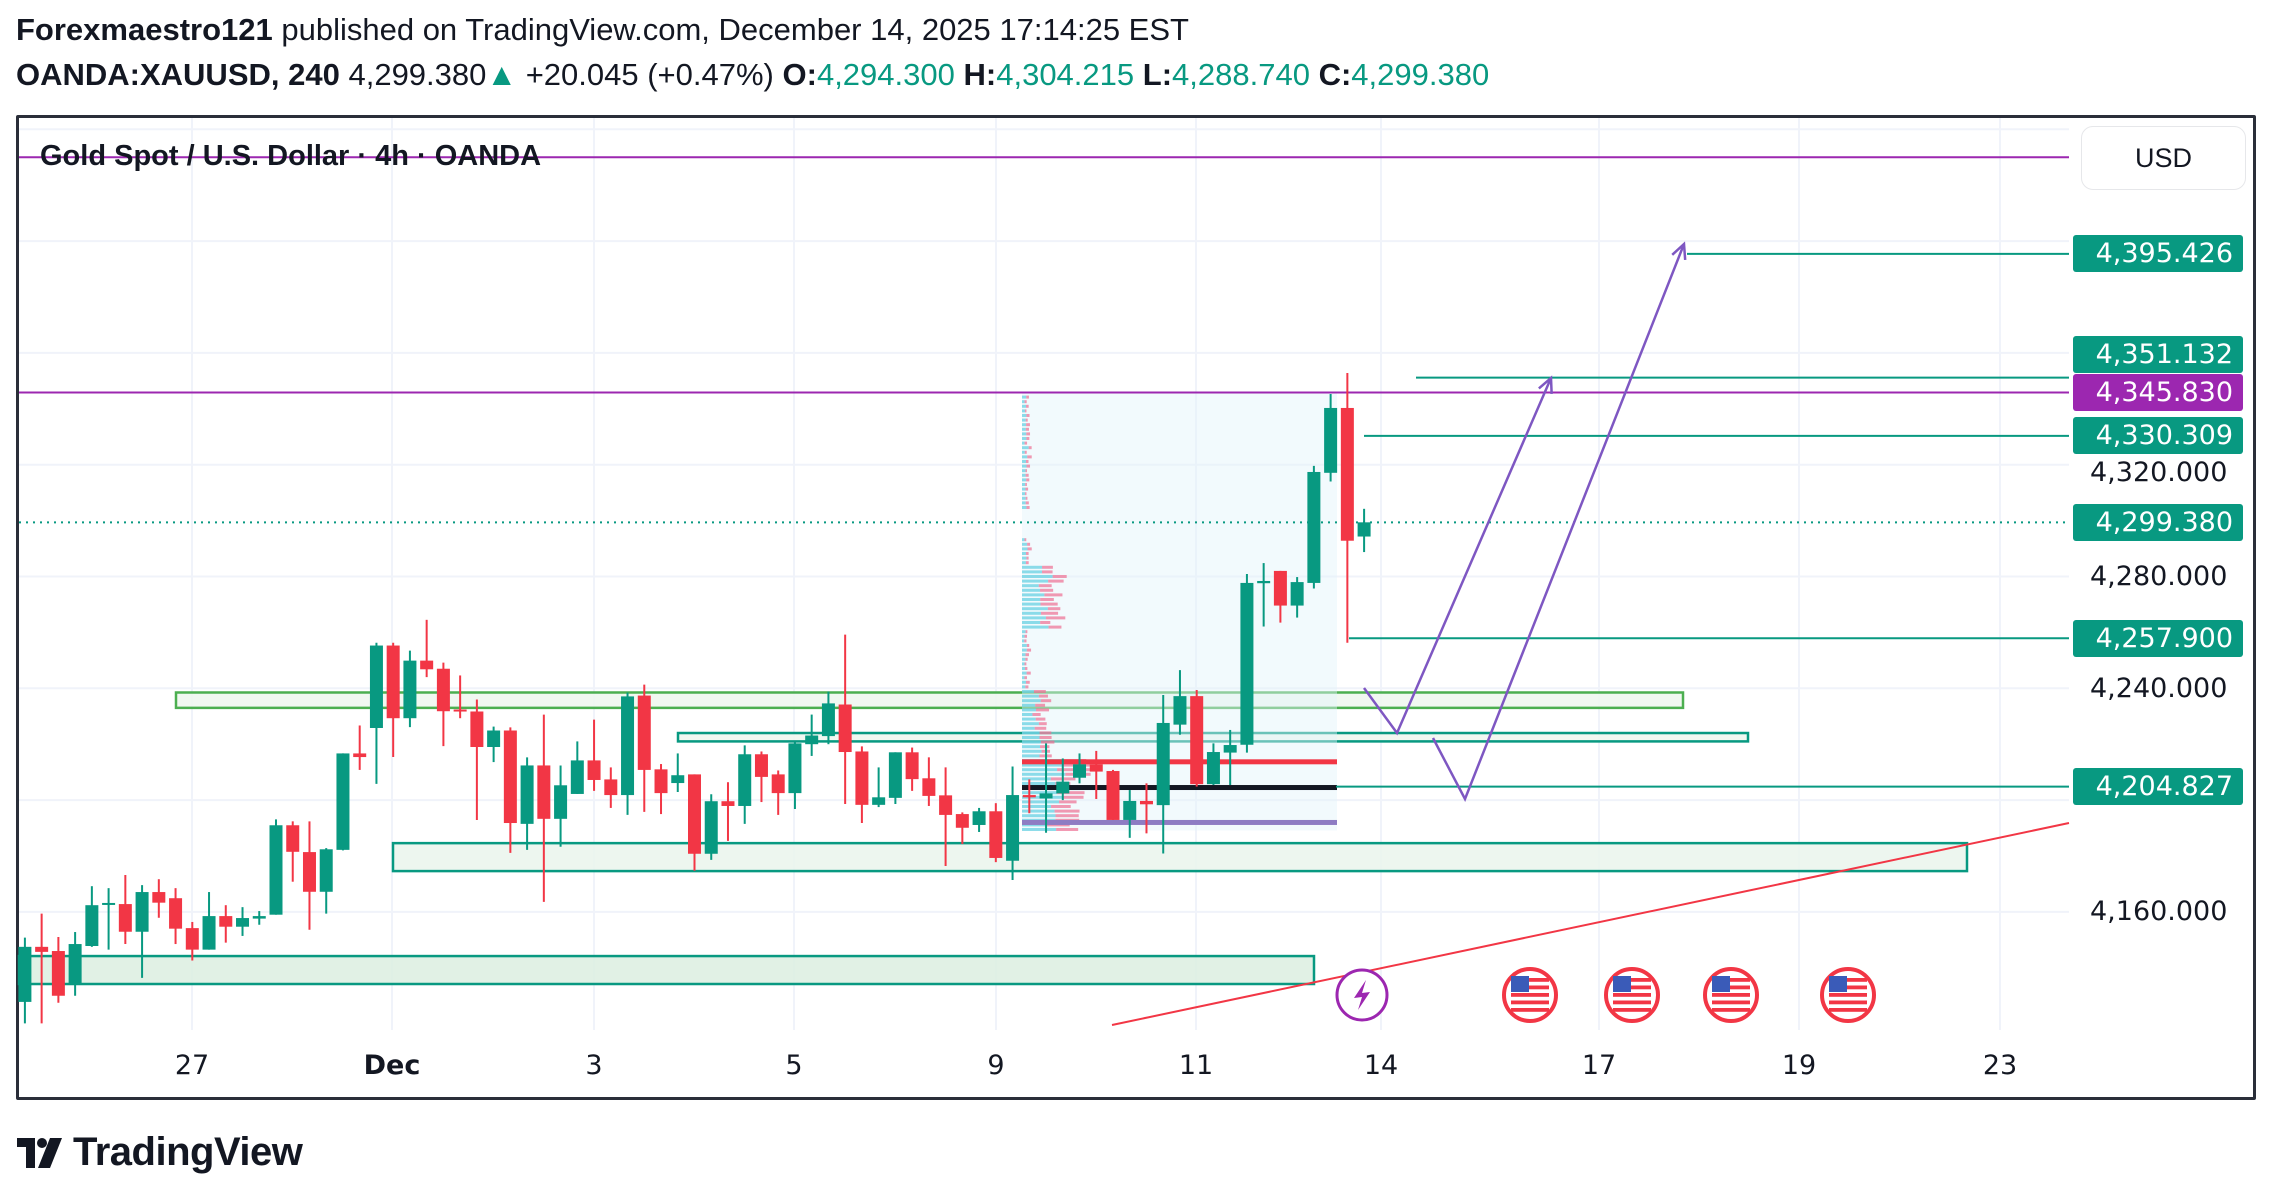 This screenshot has height=1199, width=2277. I want to click on time-tick-label: 23, so click(2000, 1065).